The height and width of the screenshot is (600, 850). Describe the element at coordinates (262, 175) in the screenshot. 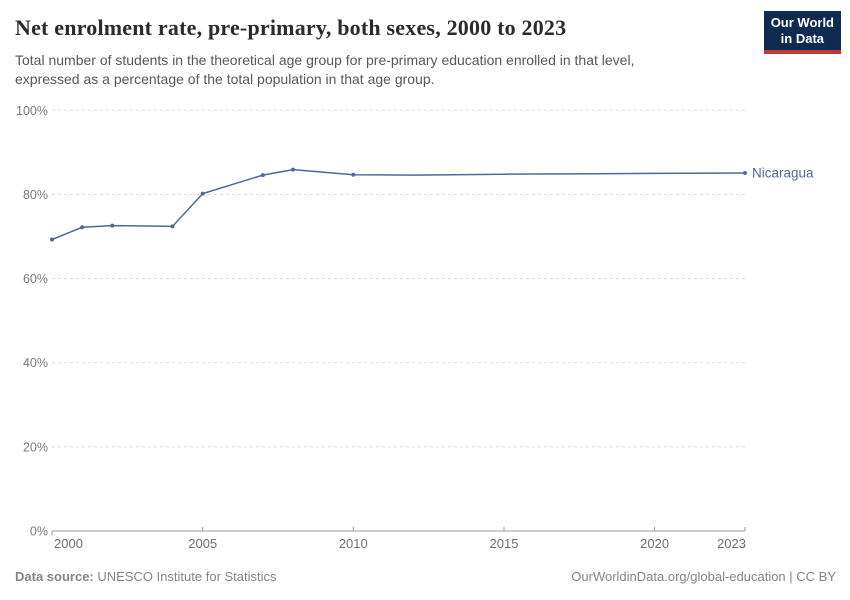

I see `data-point-2007` at that location.